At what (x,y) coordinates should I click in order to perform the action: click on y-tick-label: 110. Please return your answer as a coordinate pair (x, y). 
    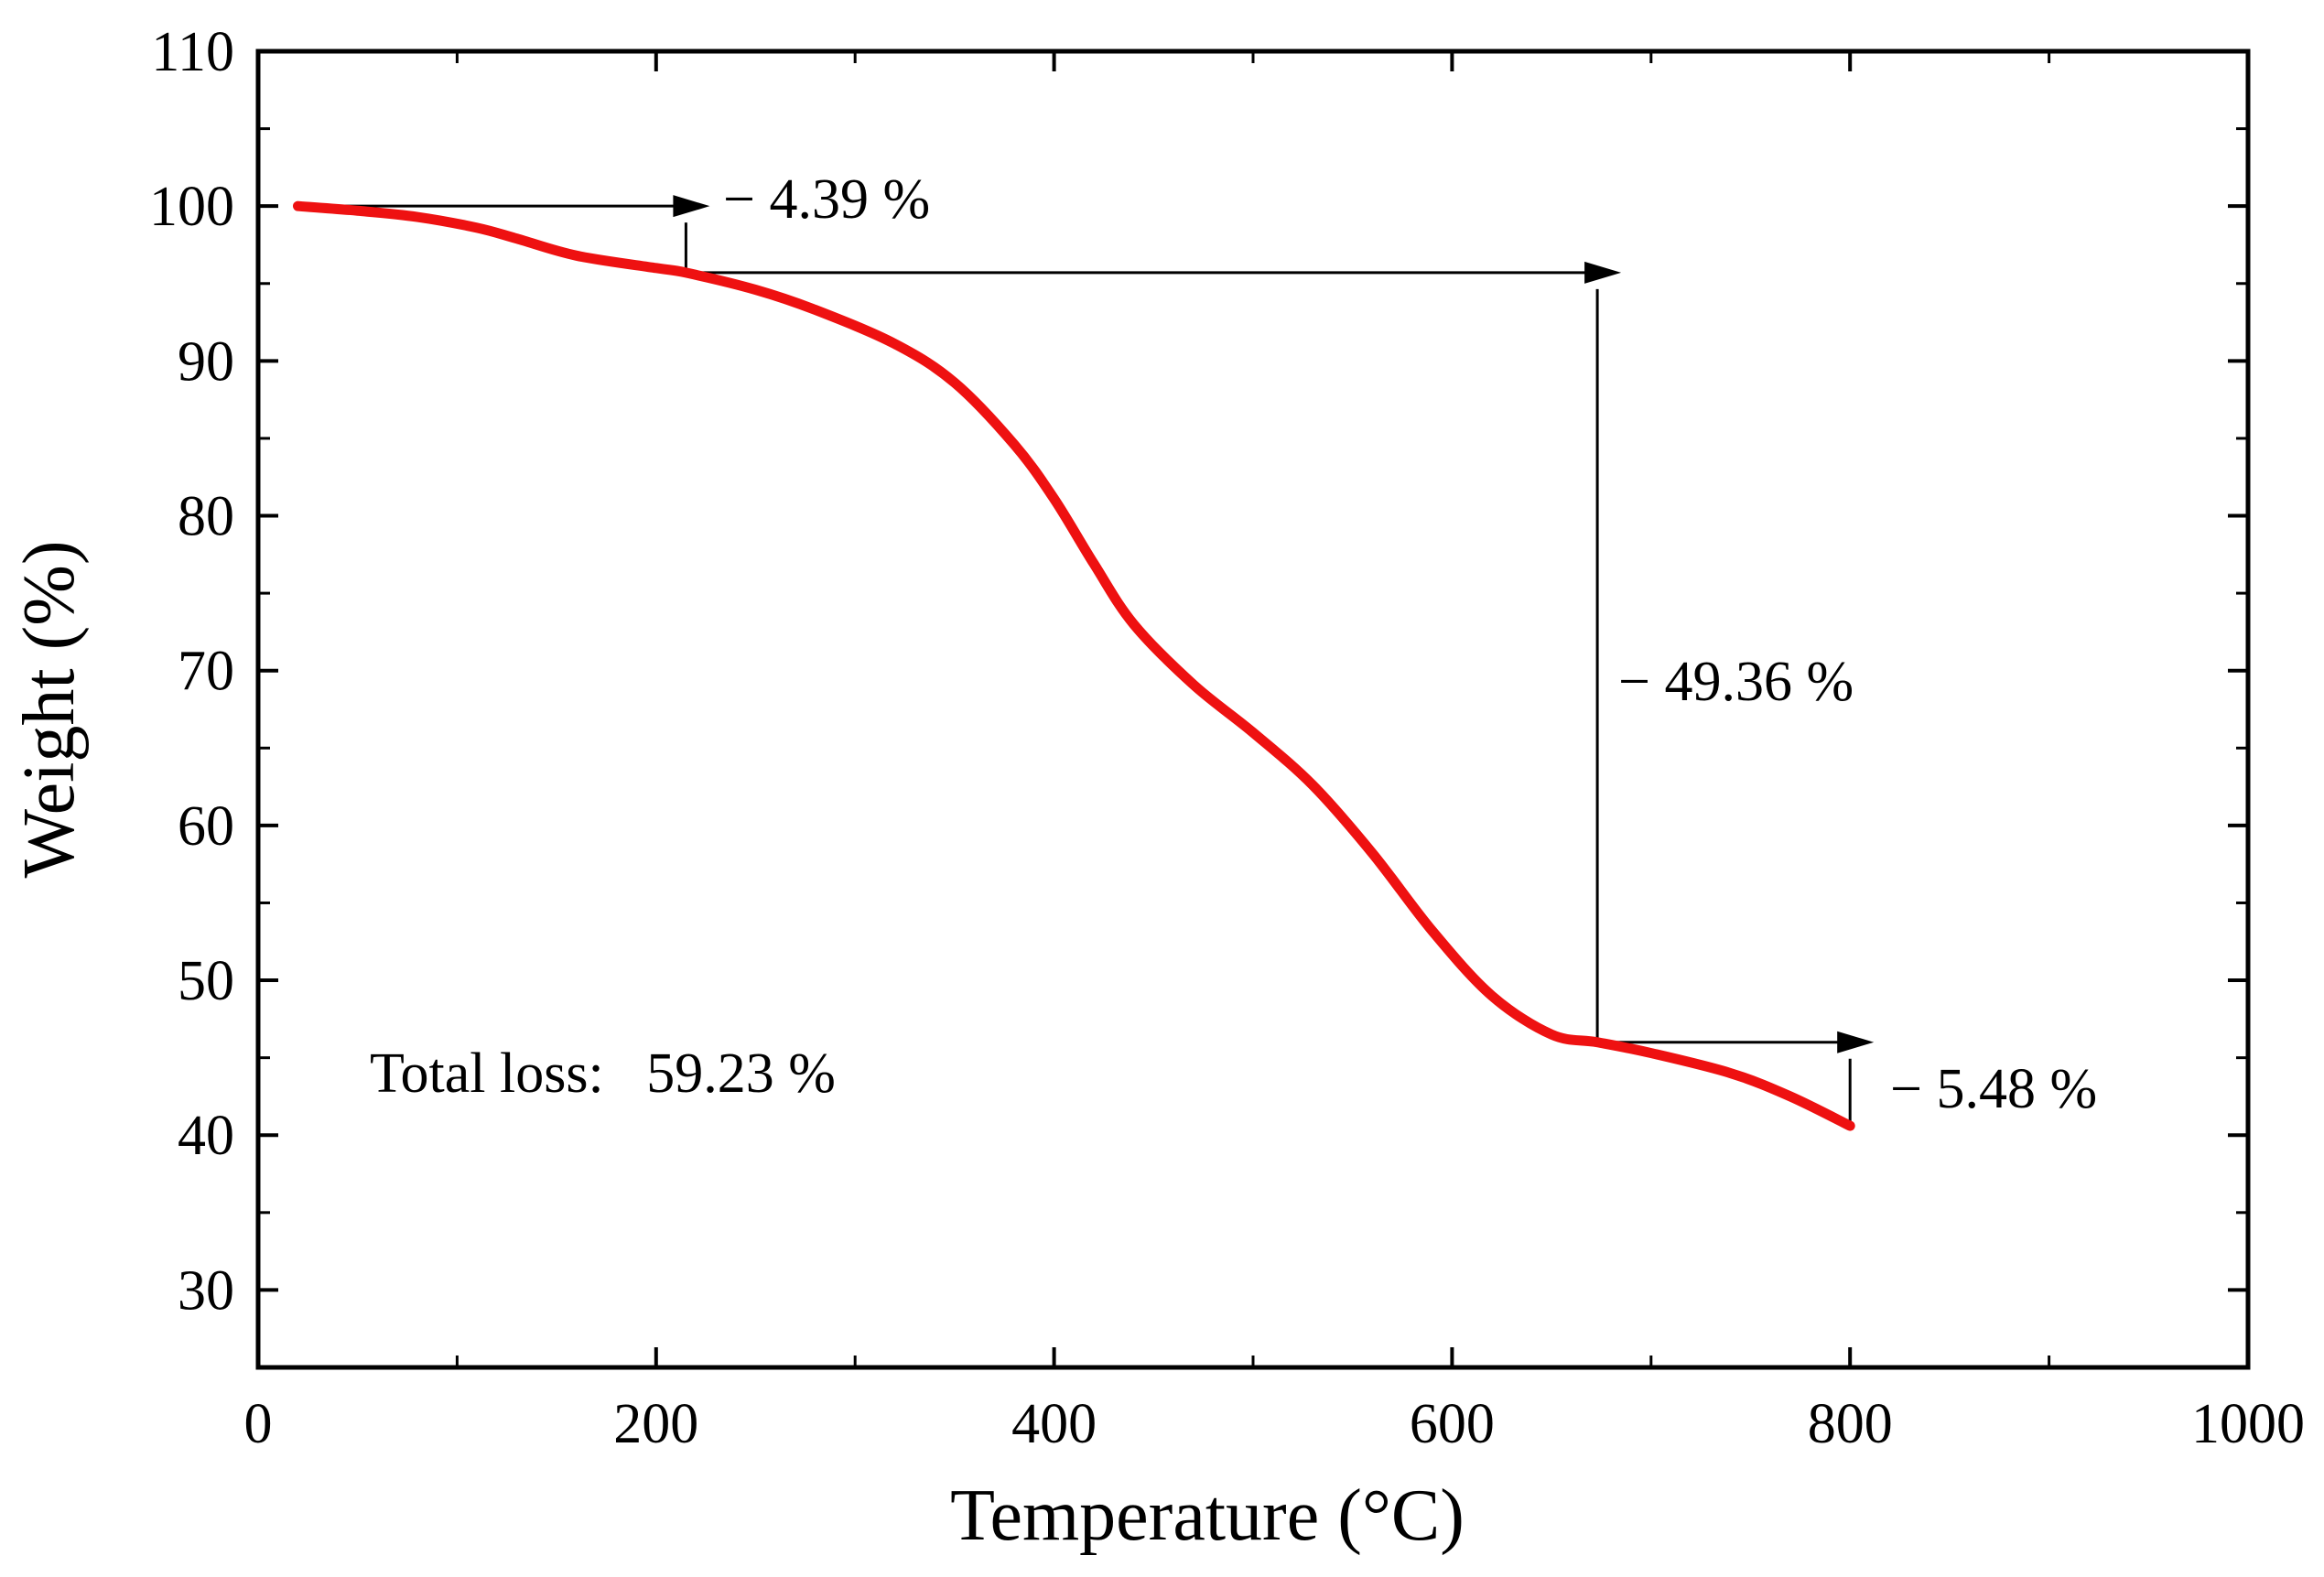
    Looking at the image, I should click on (192, 52).